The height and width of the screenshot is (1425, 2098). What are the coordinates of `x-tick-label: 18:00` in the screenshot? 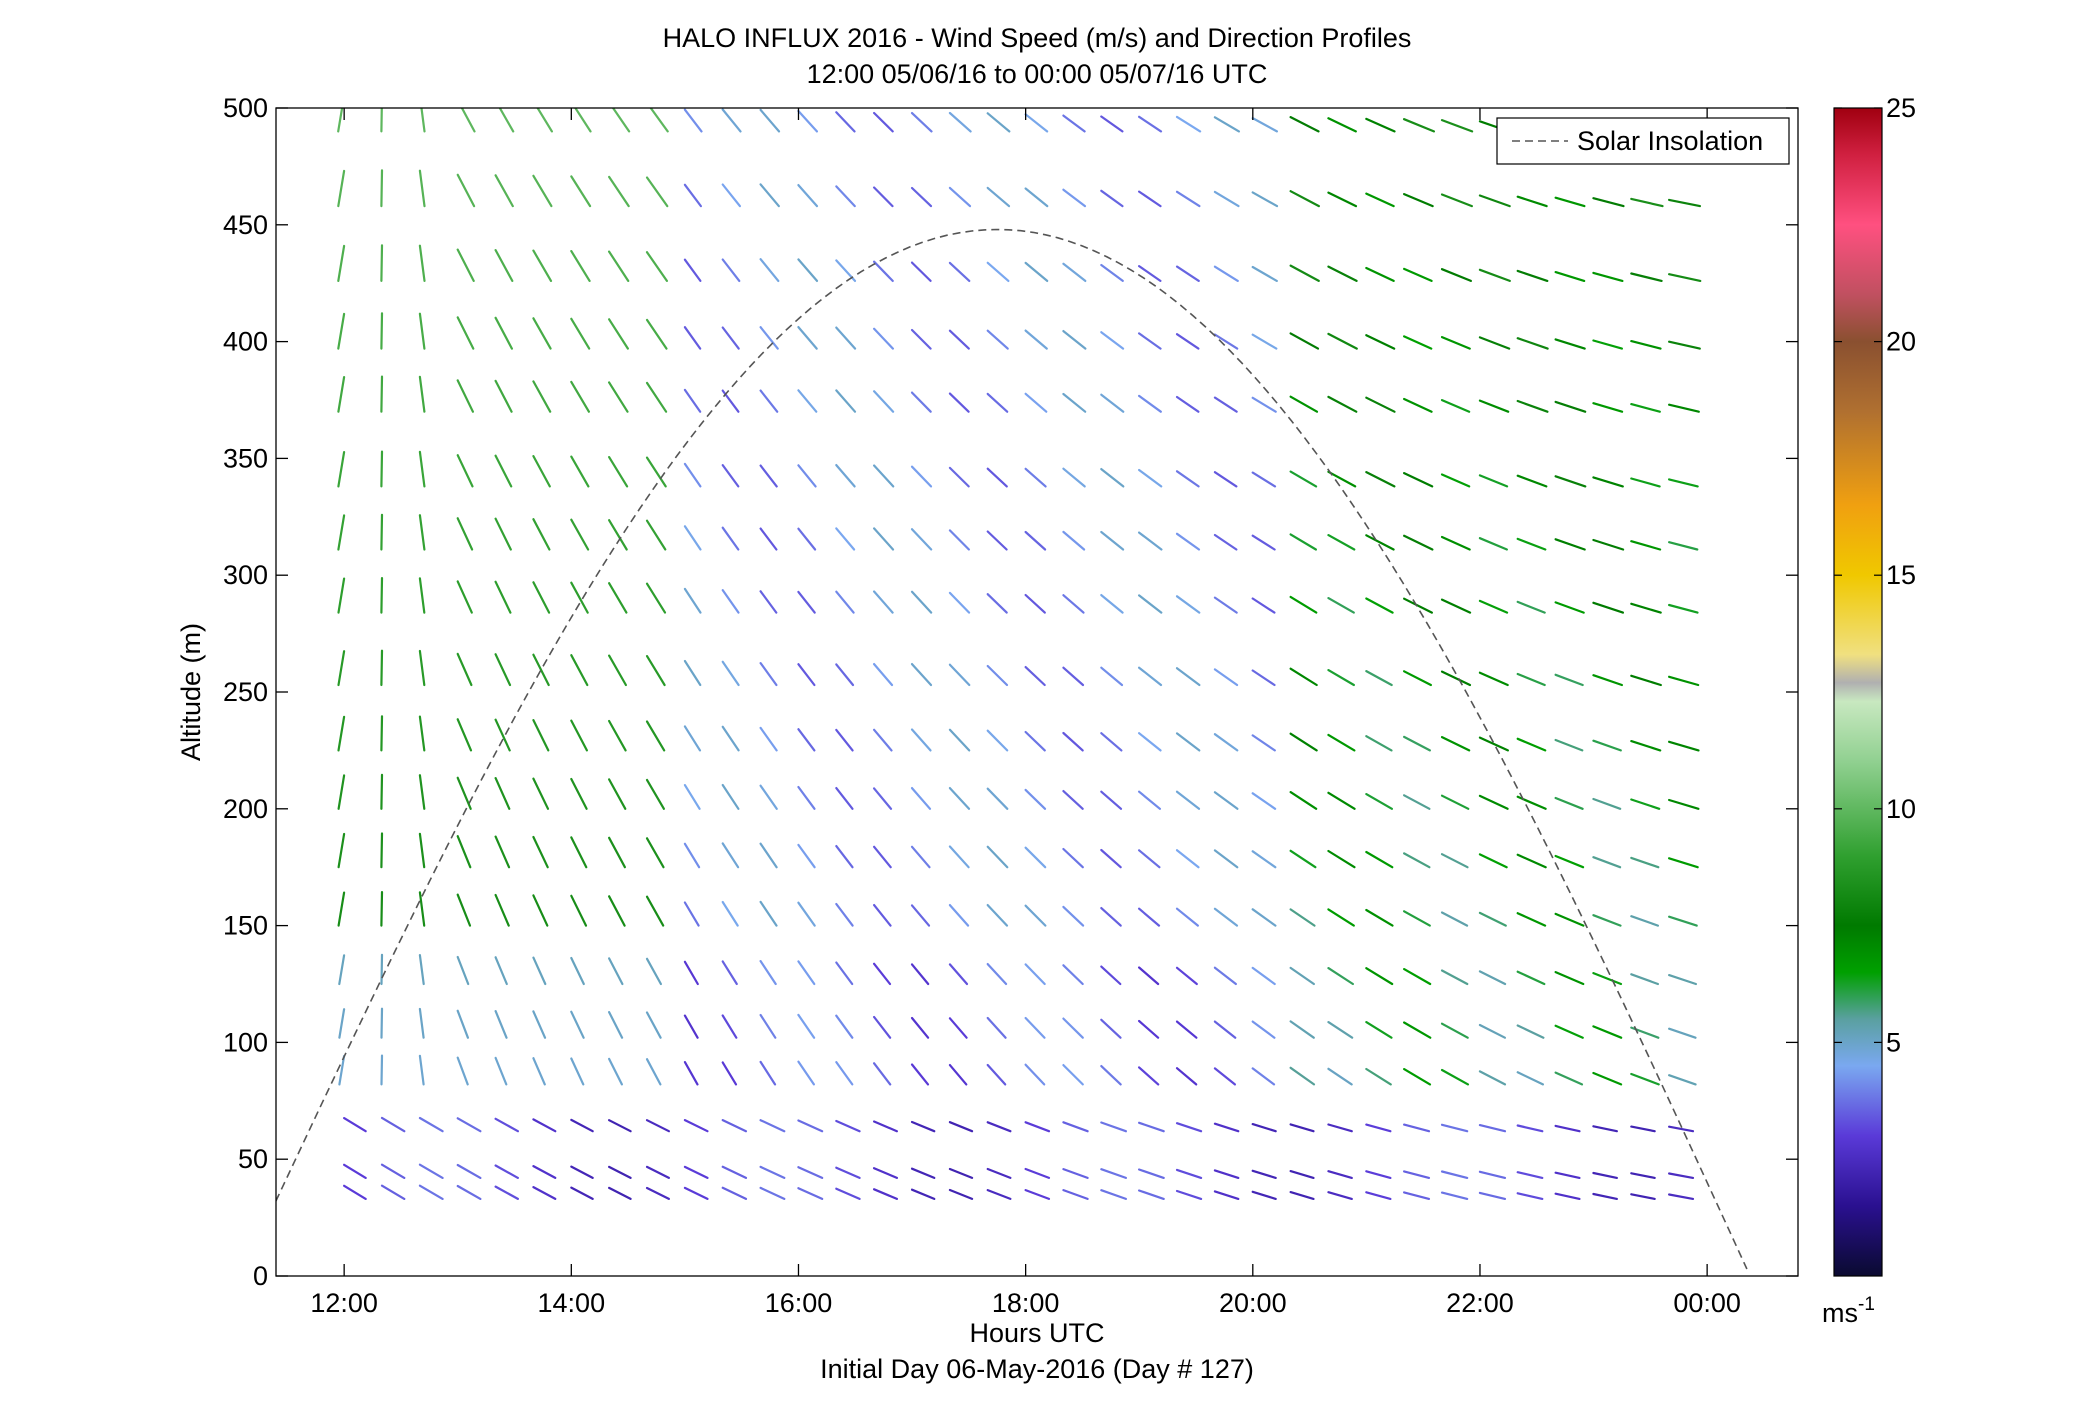 It's located at (1026, 1303).